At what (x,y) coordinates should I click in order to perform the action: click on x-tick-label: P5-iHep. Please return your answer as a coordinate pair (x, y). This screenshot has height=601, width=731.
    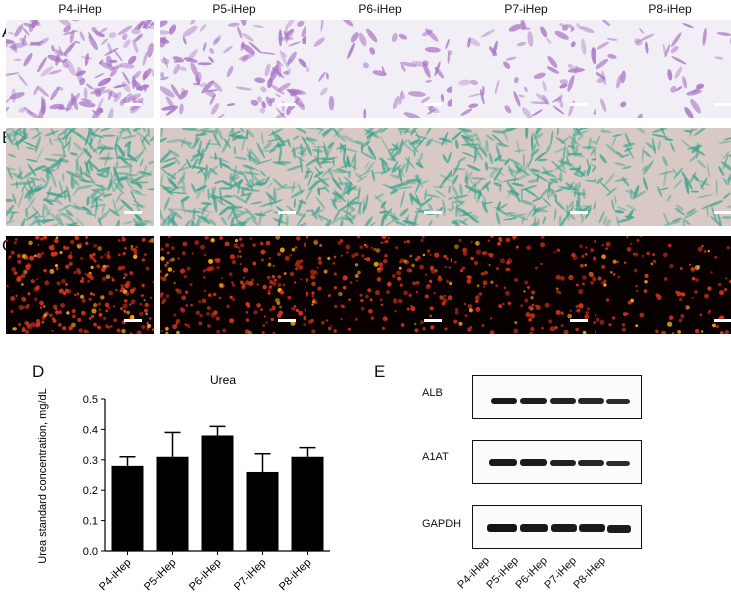
    Looking at the image, I should click on (160, 575).